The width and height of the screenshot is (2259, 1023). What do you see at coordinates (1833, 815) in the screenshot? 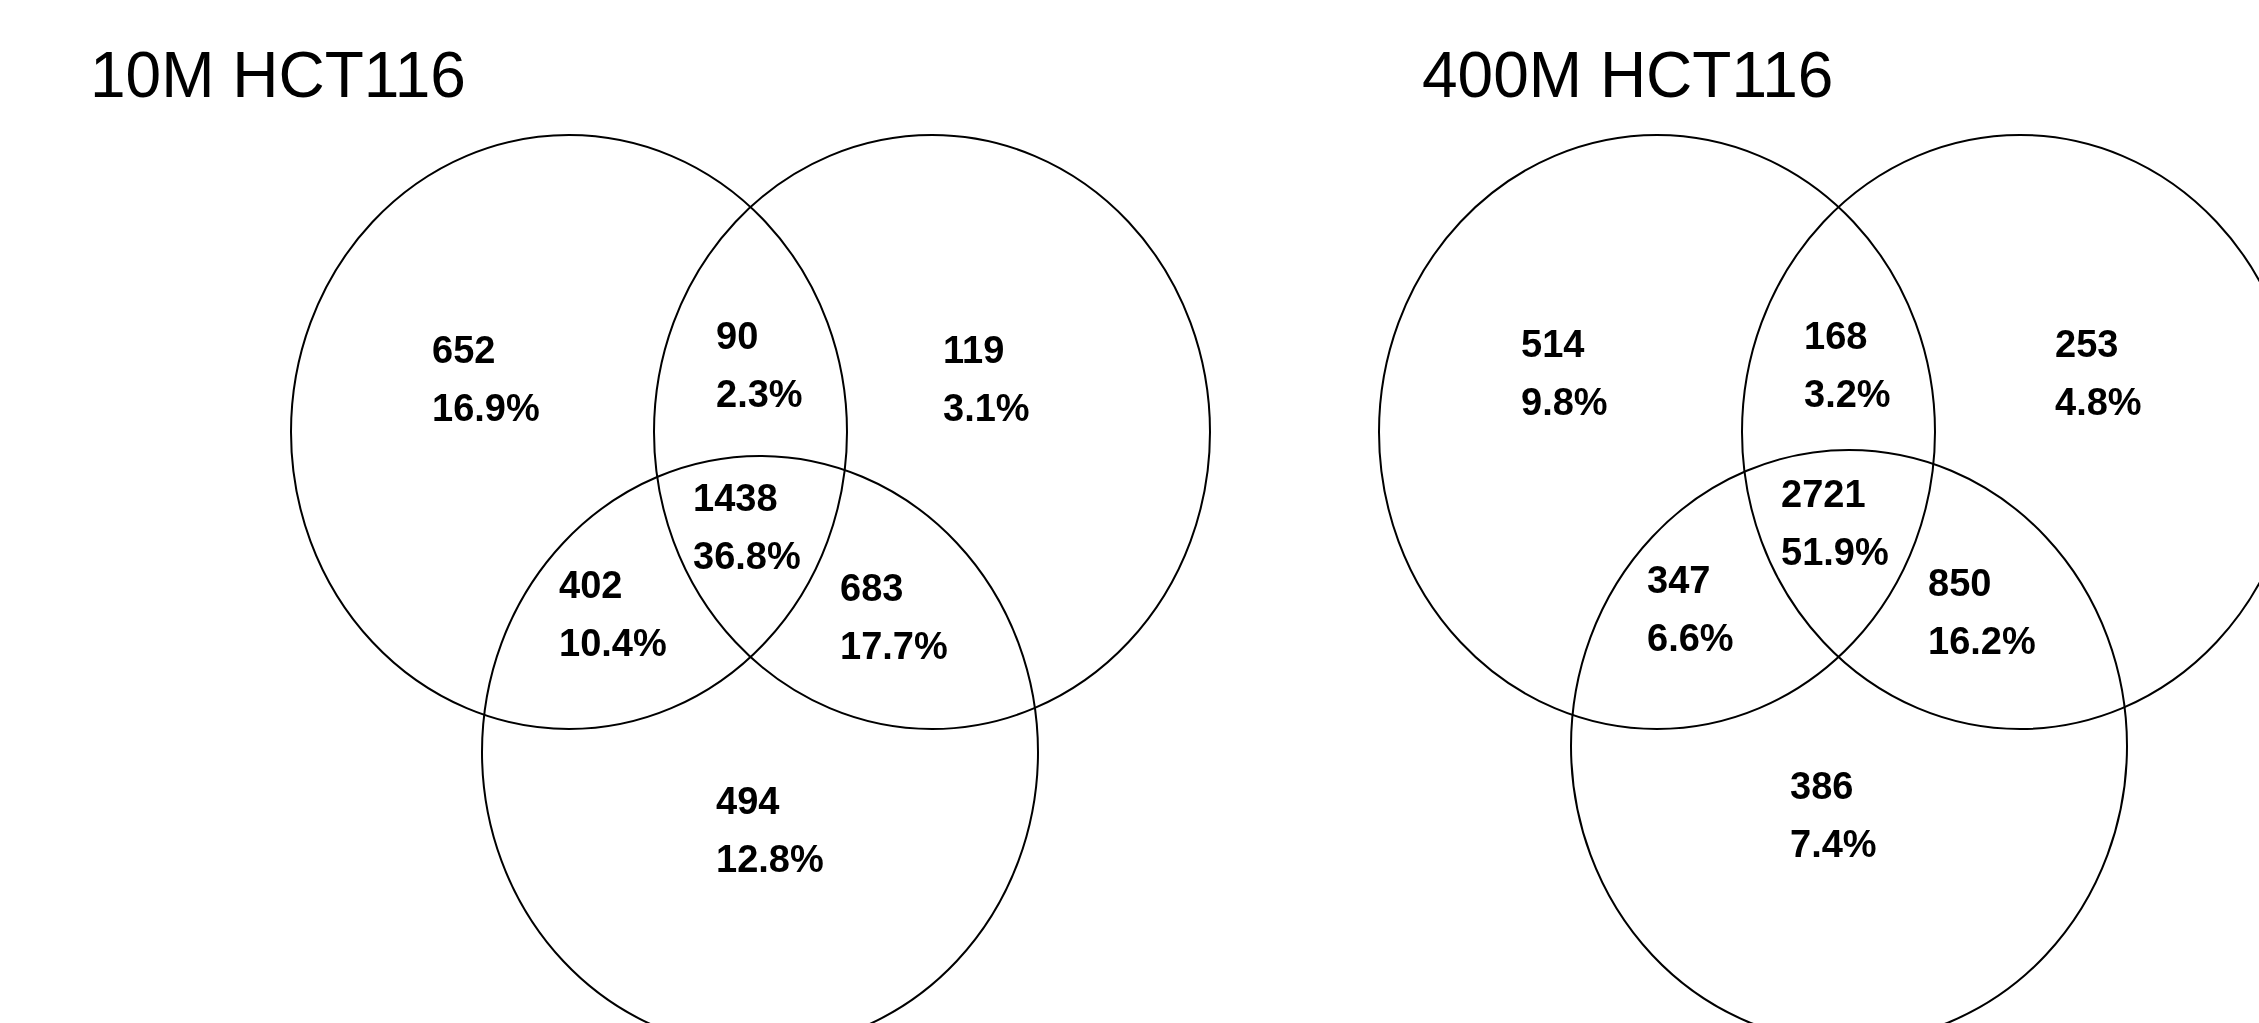
I see `data-label: 386 7.4%` at bounding box center [1833, 815].